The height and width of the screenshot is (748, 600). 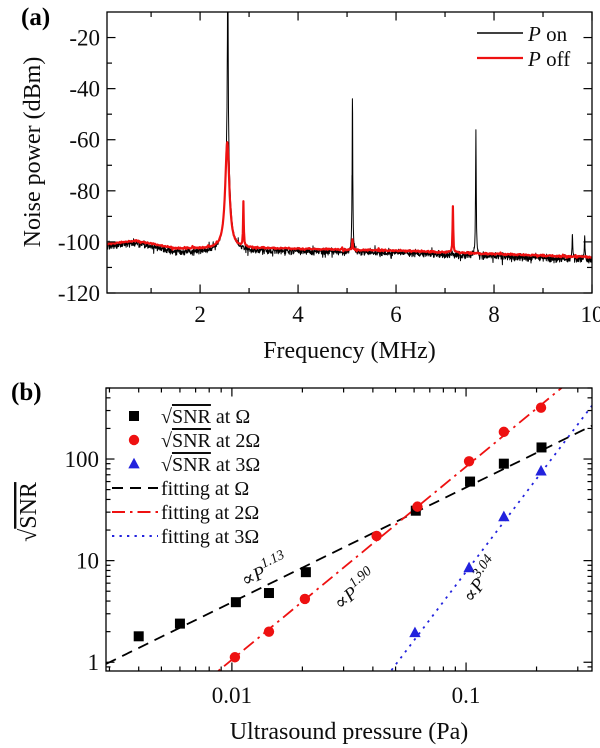 What do you see at coordinates (210, 441) in the screenshot?
I see `legend-label: √SNR at 2Ω` at bounding box center [210, 441].